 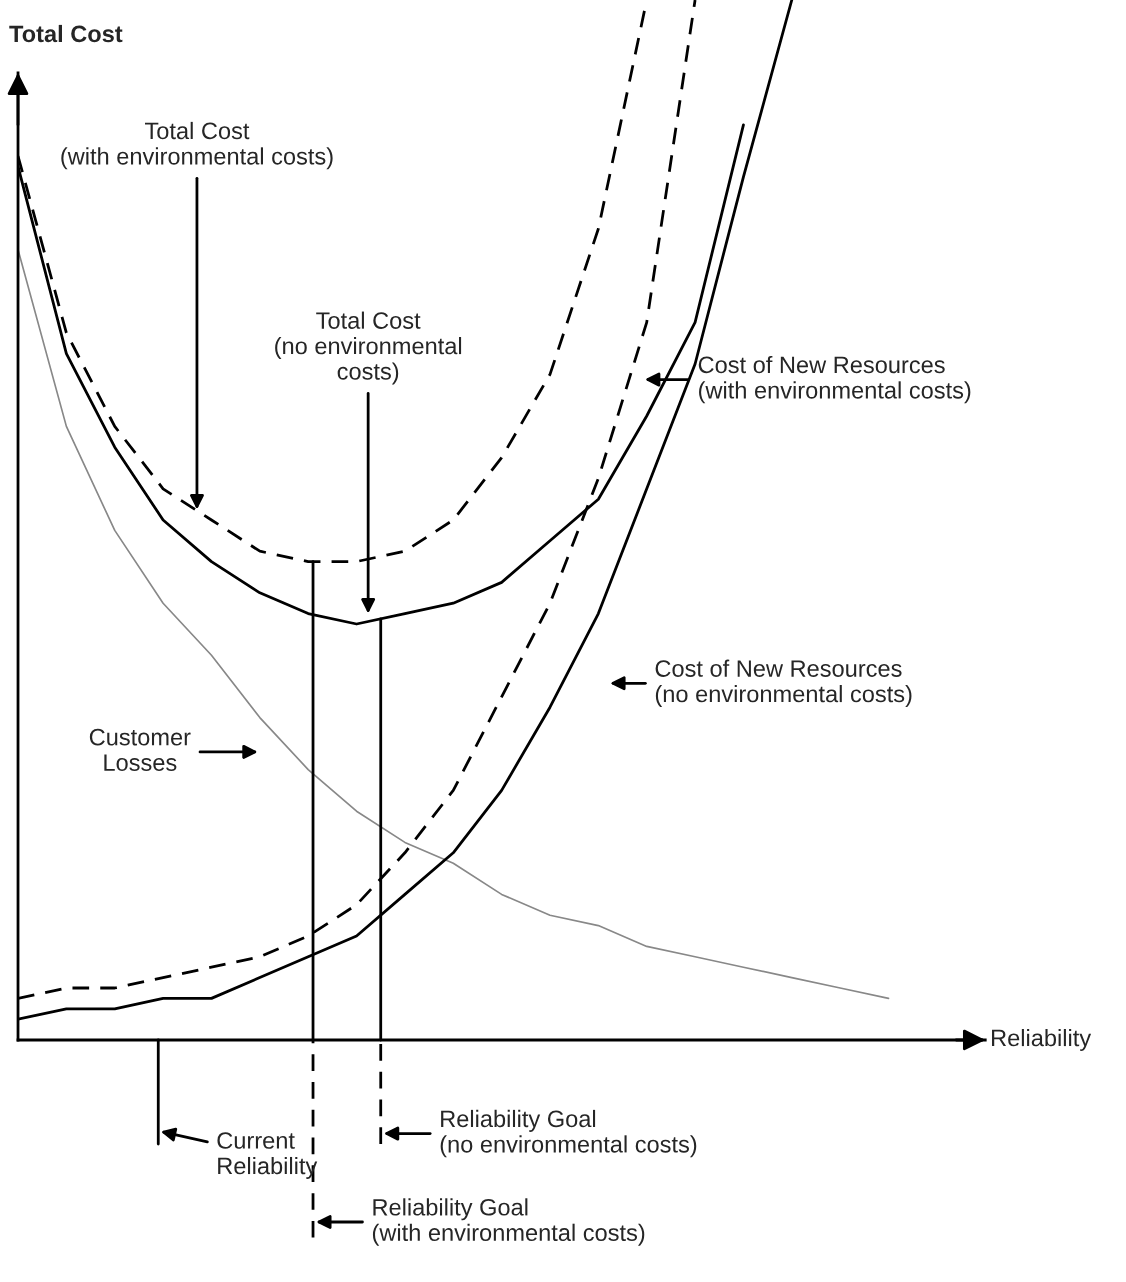 I want to click on annotation: Cost of New Resources (no environmental costs), so click(x=783, y=683).